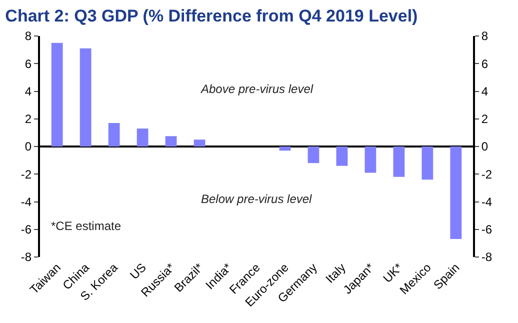 The image size is (518, 323). What do you see at coordinates (26, 229) in the screenshot?
I see `y-tick-label: -6` at bounding box center [26, 229].